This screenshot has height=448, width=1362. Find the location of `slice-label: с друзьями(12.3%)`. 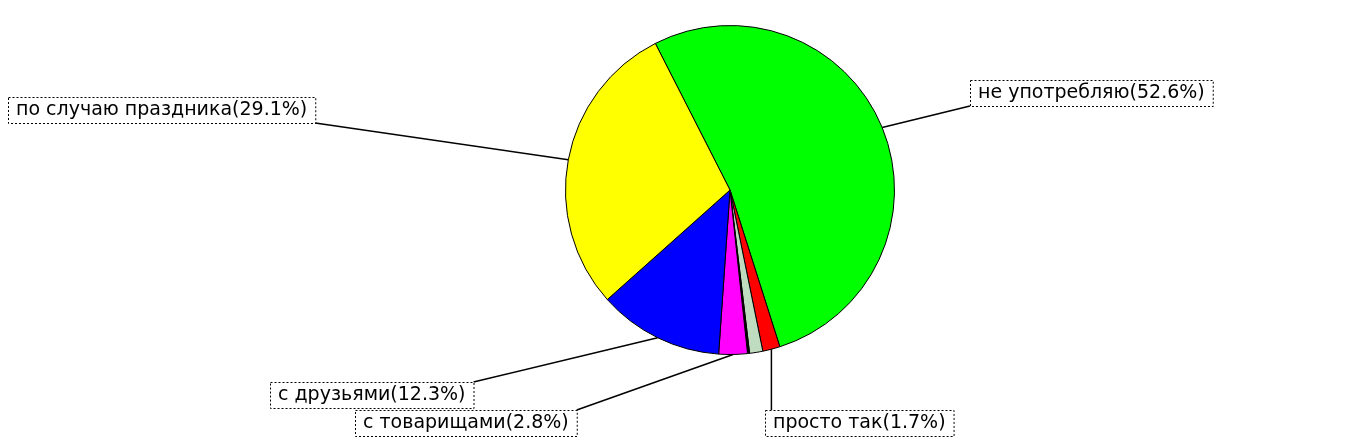

slice-label: с друзьями(12.3%) is located at coordinates (372, 392).